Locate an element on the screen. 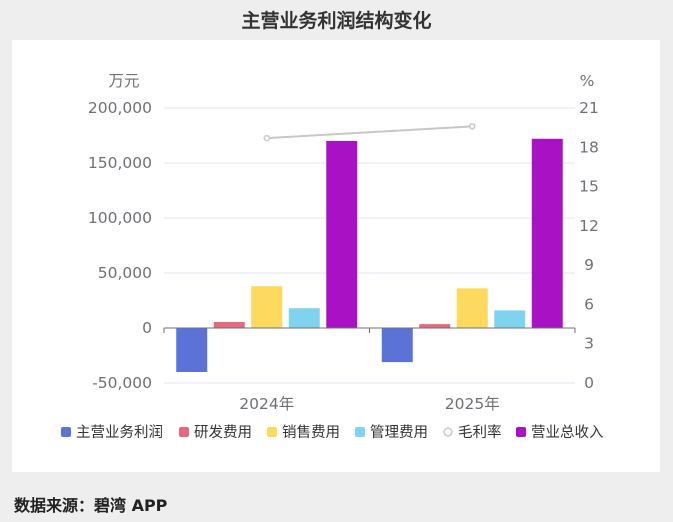 Image resolution: width=673 pixels, height=522 pixels. y-right-tick-label: 12 is located at coordinates (589, 226).